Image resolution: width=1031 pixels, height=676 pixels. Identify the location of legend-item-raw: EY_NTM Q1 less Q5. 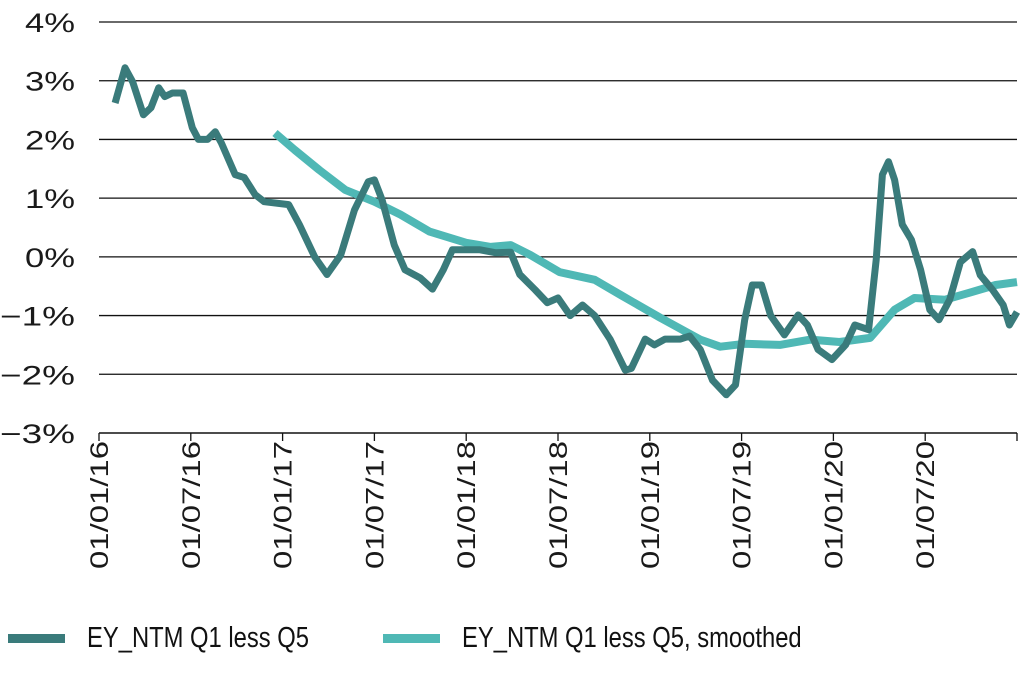
(183, 638).